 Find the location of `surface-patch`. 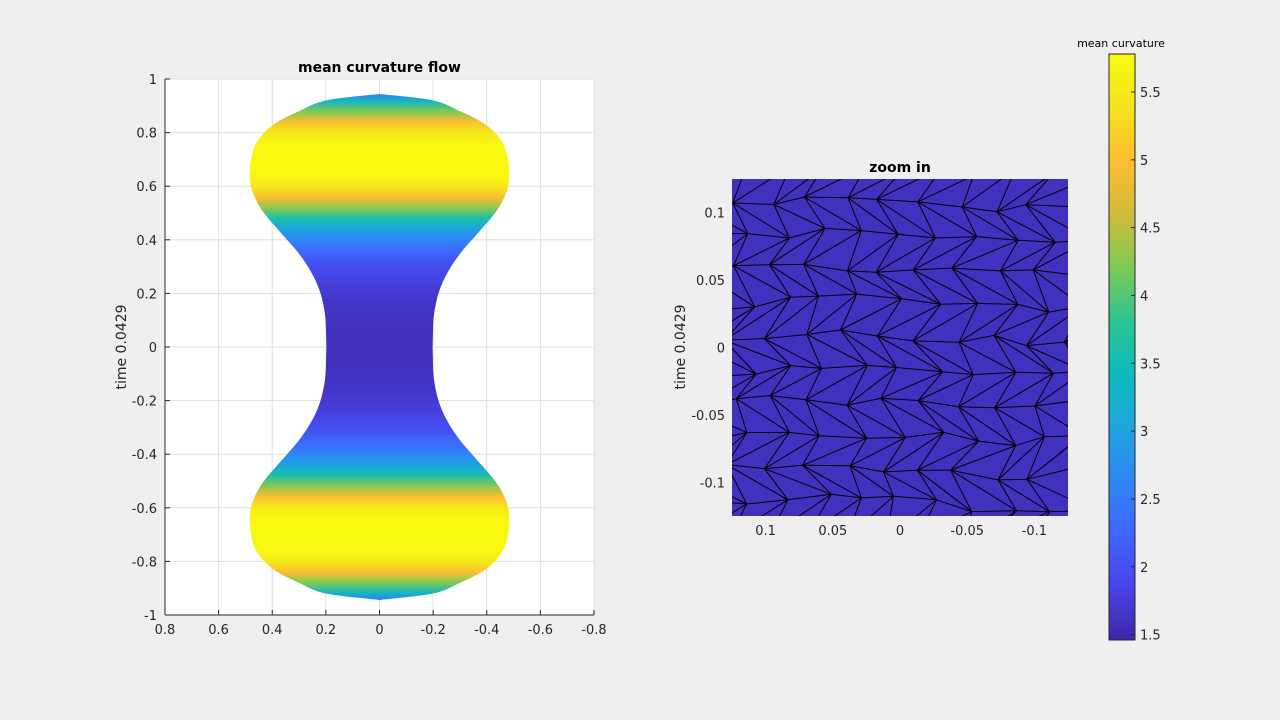

surface-patch is located at coordinates (379, 347).